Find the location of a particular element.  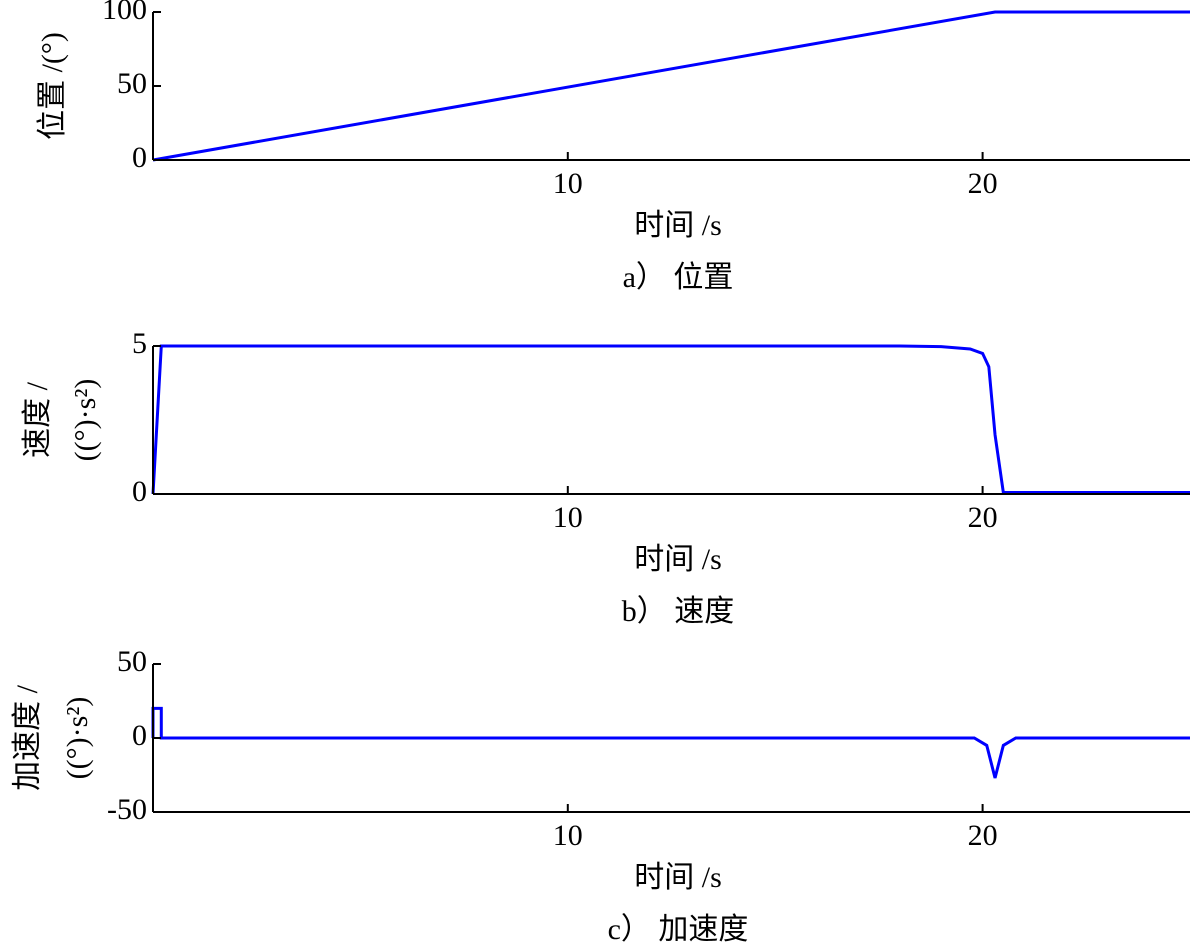

y-tick-label: 5 is located at coordinates (139, 343).